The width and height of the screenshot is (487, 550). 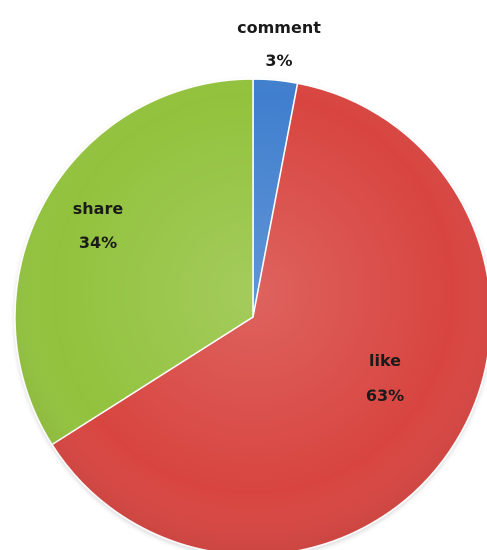 What do you see at coordinates (98, 208) in the screenshot?
I see `slice-label-share: share` at bounding box center [98, 208].